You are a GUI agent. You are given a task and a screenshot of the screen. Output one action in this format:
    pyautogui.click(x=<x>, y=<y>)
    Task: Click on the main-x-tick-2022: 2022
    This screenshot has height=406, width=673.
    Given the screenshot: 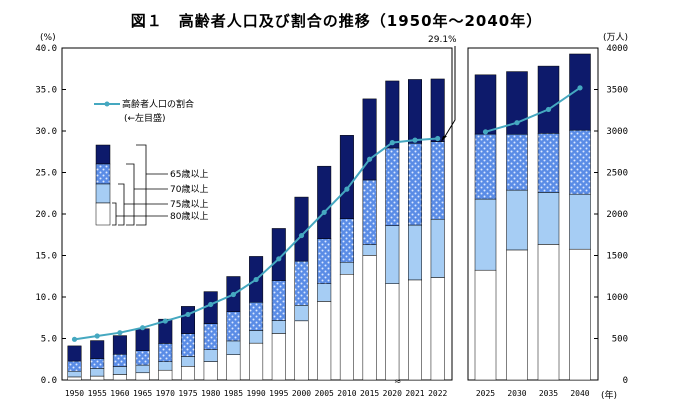 What is the action you would take?
    pyautogui.click(x=437, y=393)
    